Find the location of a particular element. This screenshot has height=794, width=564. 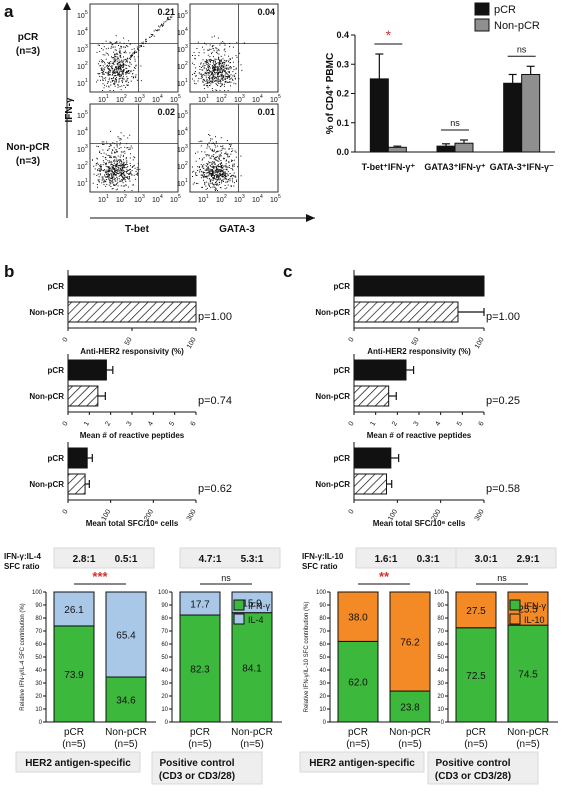

x-tick-label: 200 is located at coordinates (149, 515).